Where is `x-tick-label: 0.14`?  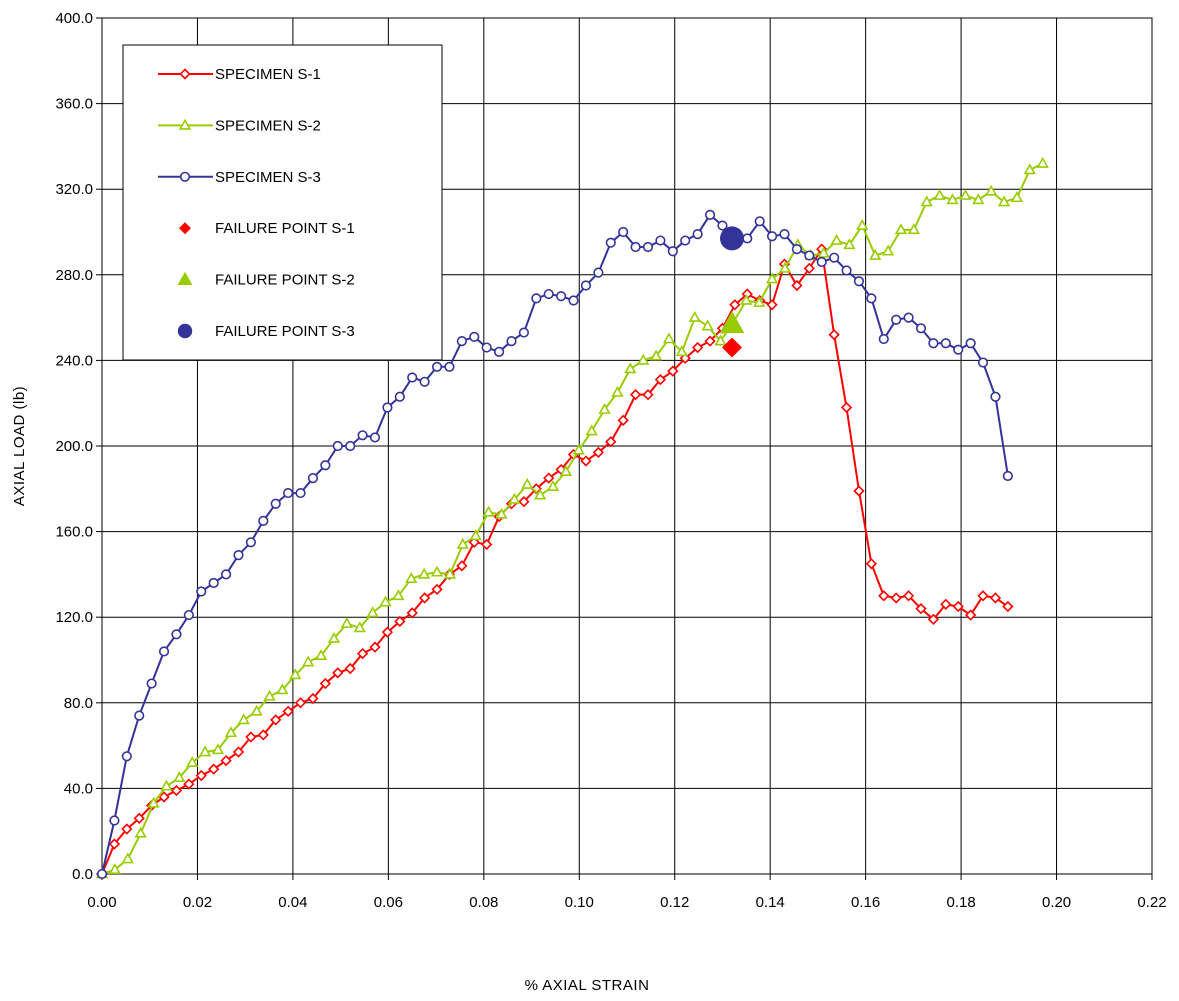 x-tick-label: 0.14 is located at coordinates (770, 902).